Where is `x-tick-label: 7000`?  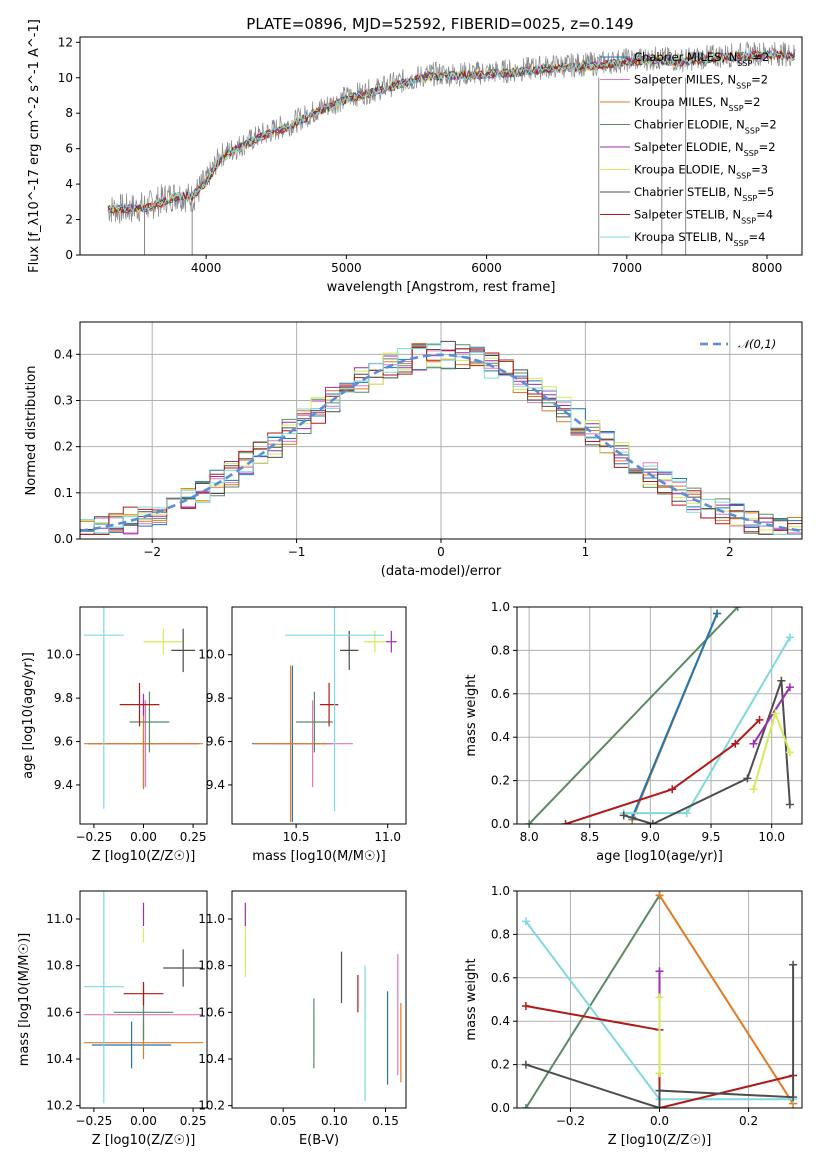 x-tick-label: 7000 is located at coordinates (626, 268).